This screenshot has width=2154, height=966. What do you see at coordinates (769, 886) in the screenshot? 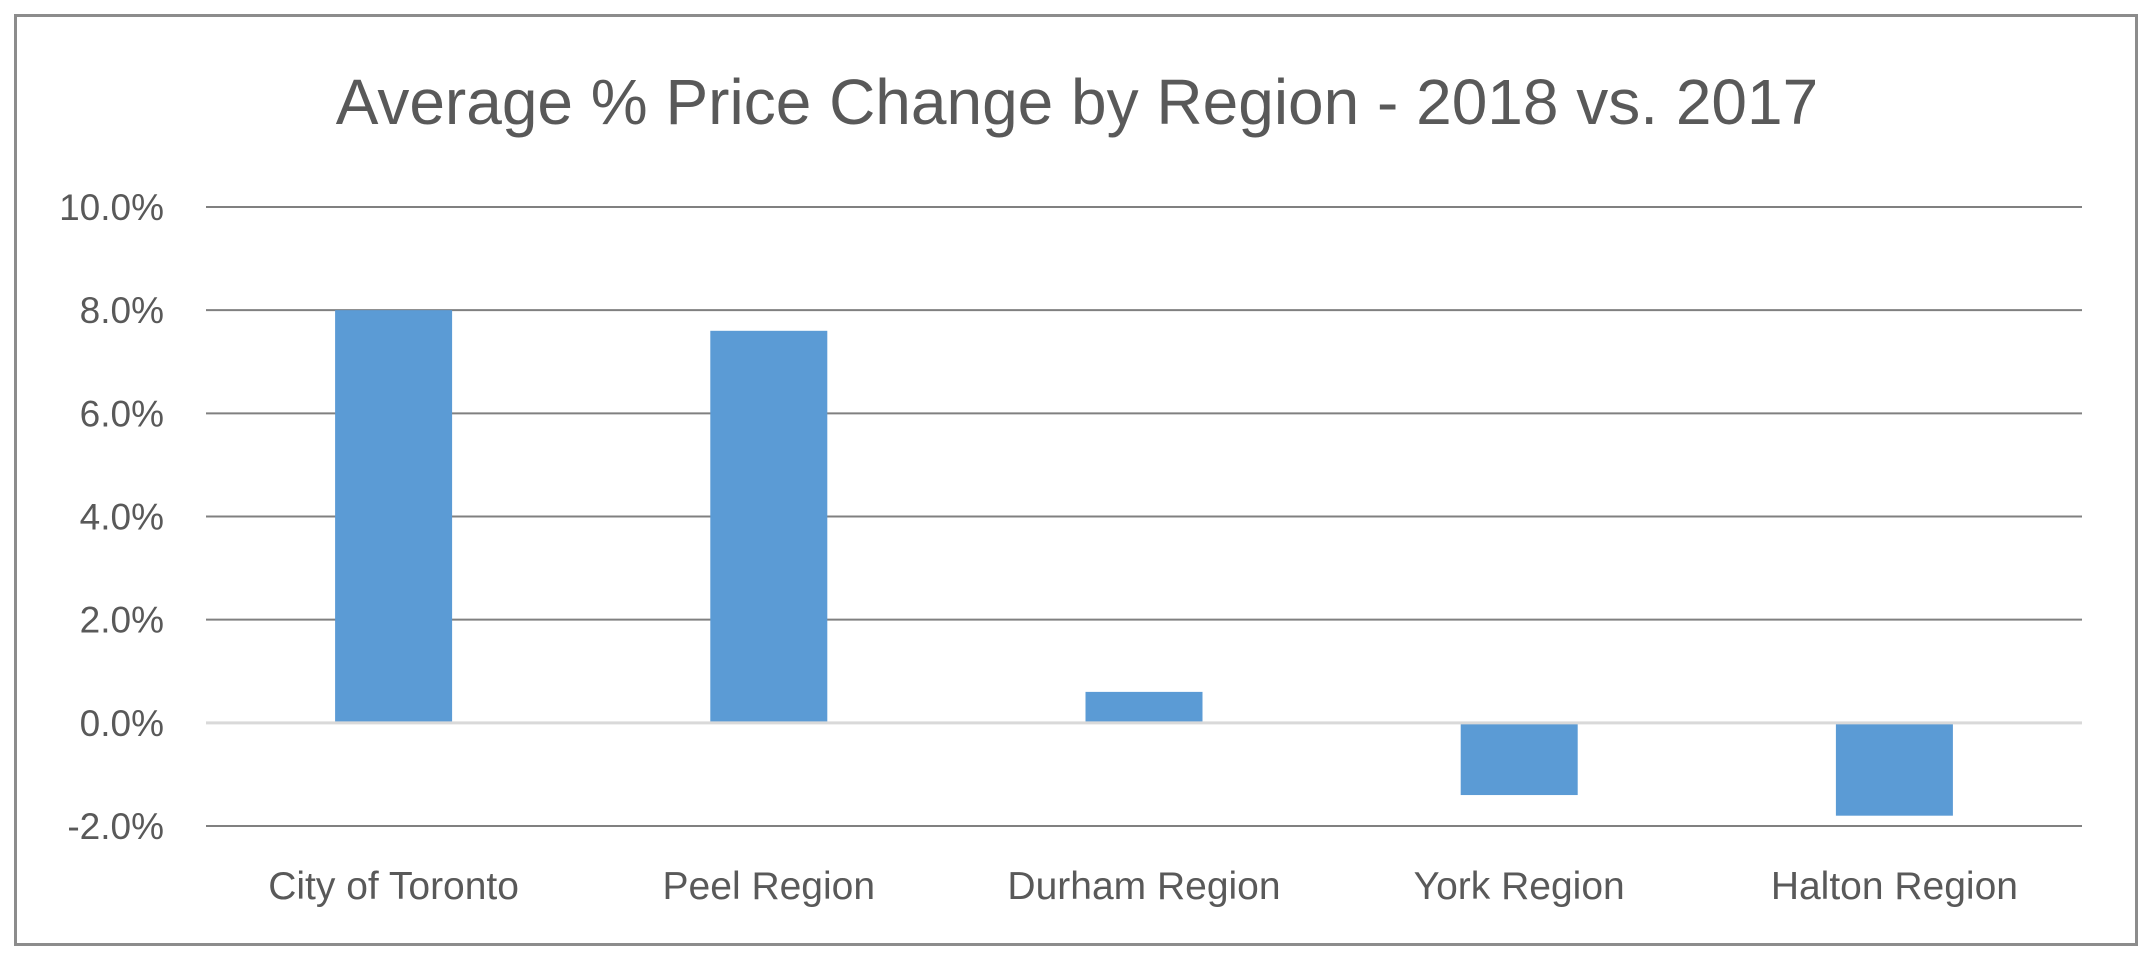
I see `x-category-label: Peel Region` at bounding box center [769, 886].